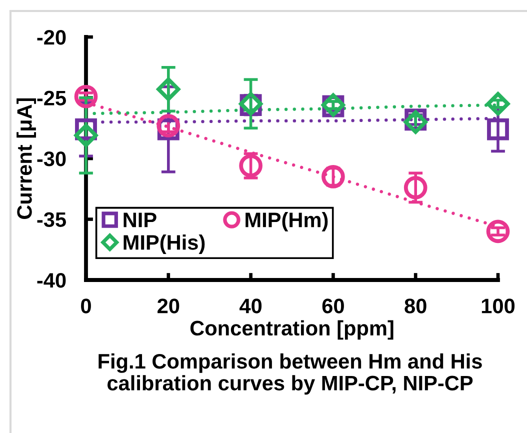 Image resolution: width=527 pixels, height=433 pixels. Describe the element at coordinates (51, 159) in the screenshot. I see `y-tick-label: -30` at that location.